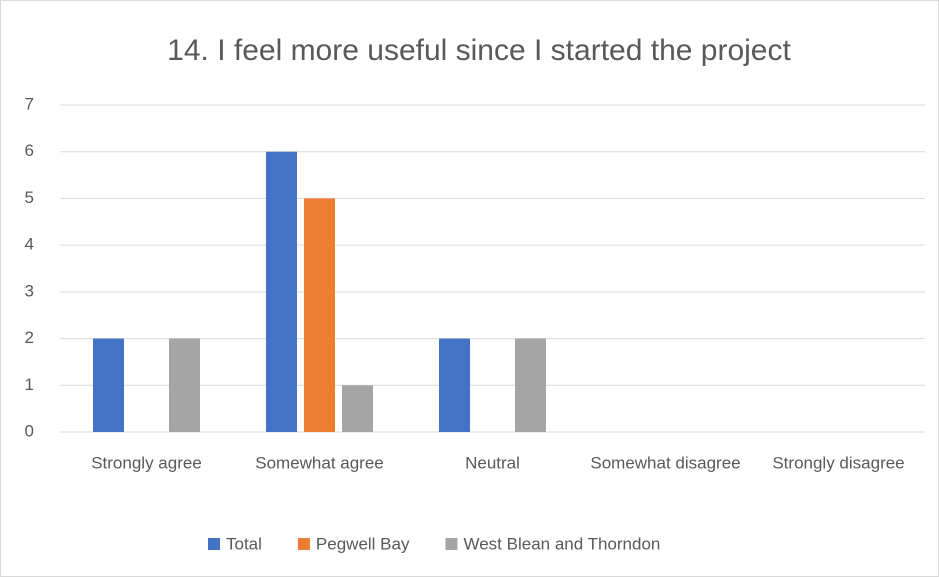  I want to click on y-tick-label: 5, so click(29, 197).